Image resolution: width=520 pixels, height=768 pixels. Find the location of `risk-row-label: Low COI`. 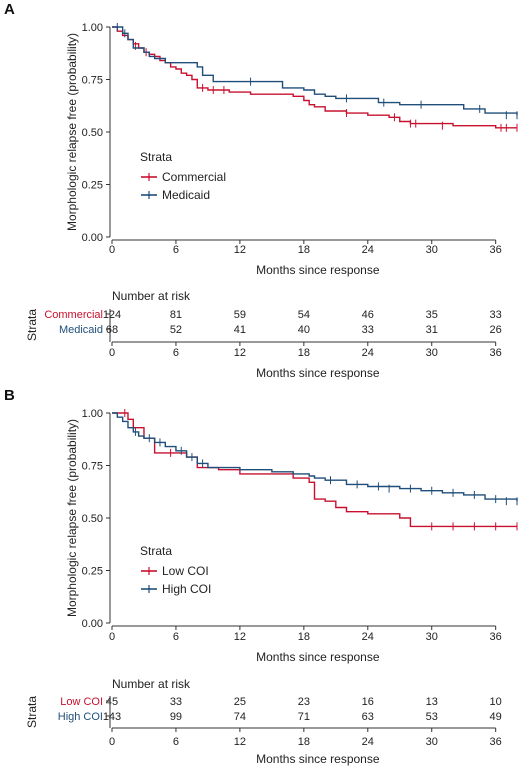

risk-row-label: Low COI is located at coordinates (81, 702).